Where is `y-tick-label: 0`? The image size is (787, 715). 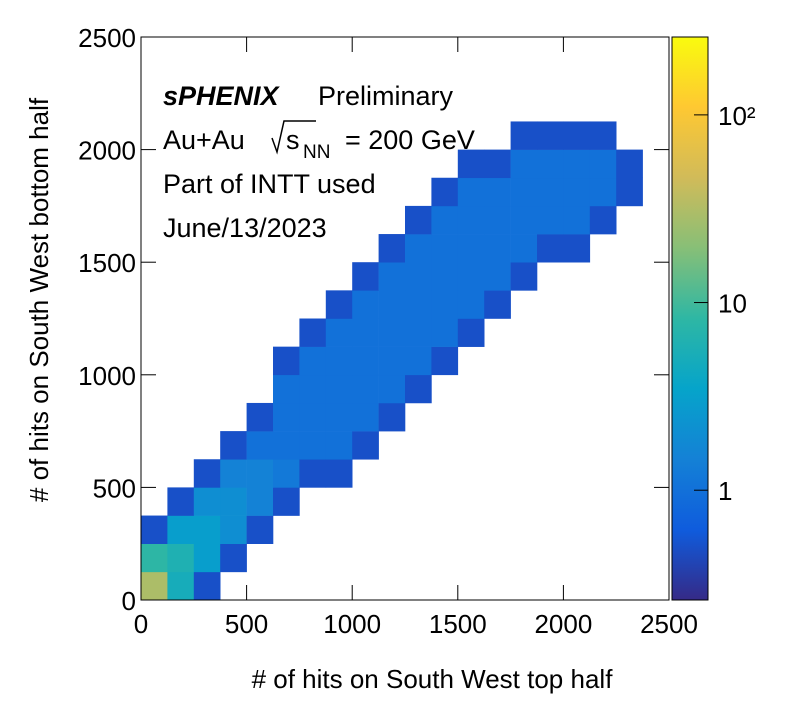 y-tick-label: 0 is located at coordinates (129, 601).